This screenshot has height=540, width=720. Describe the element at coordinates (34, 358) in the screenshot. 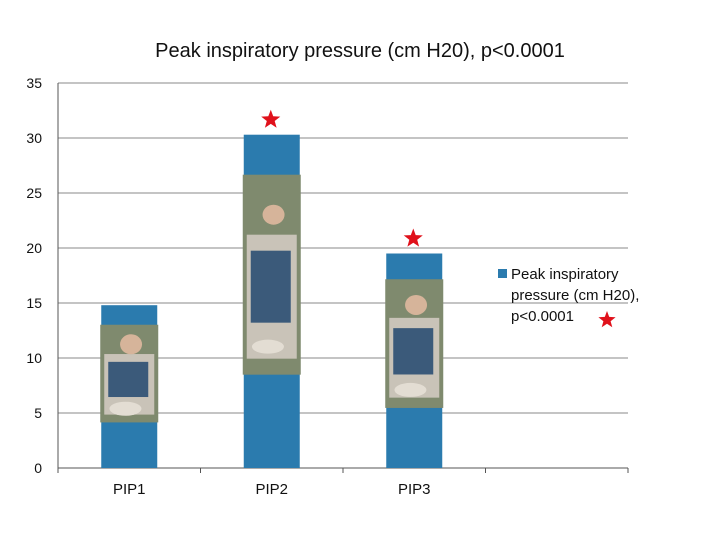

I see `y-tick-label: 10` at that location.